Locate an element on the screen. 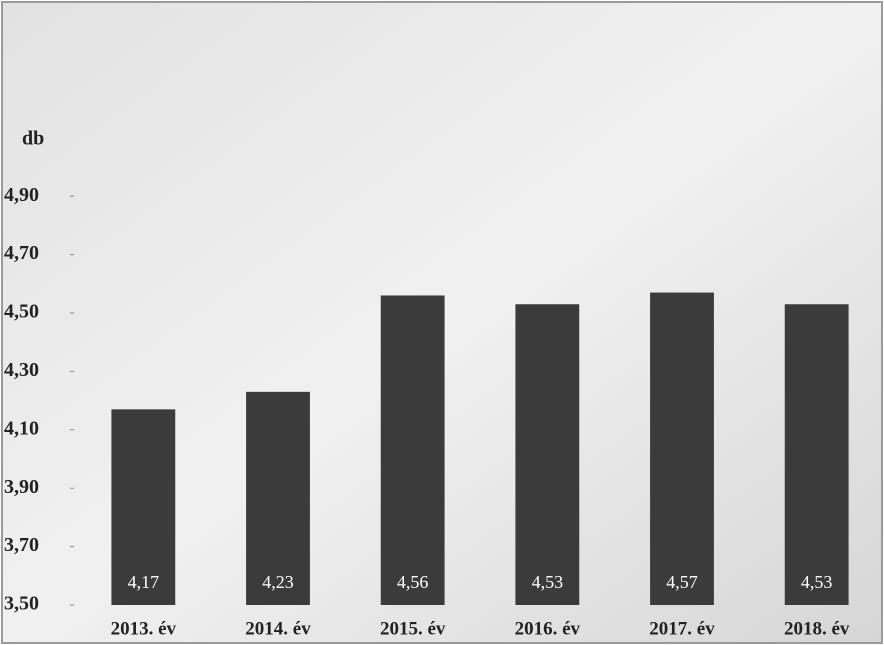  x-tick-label: 2016. év is located at coordinates (548, 628).